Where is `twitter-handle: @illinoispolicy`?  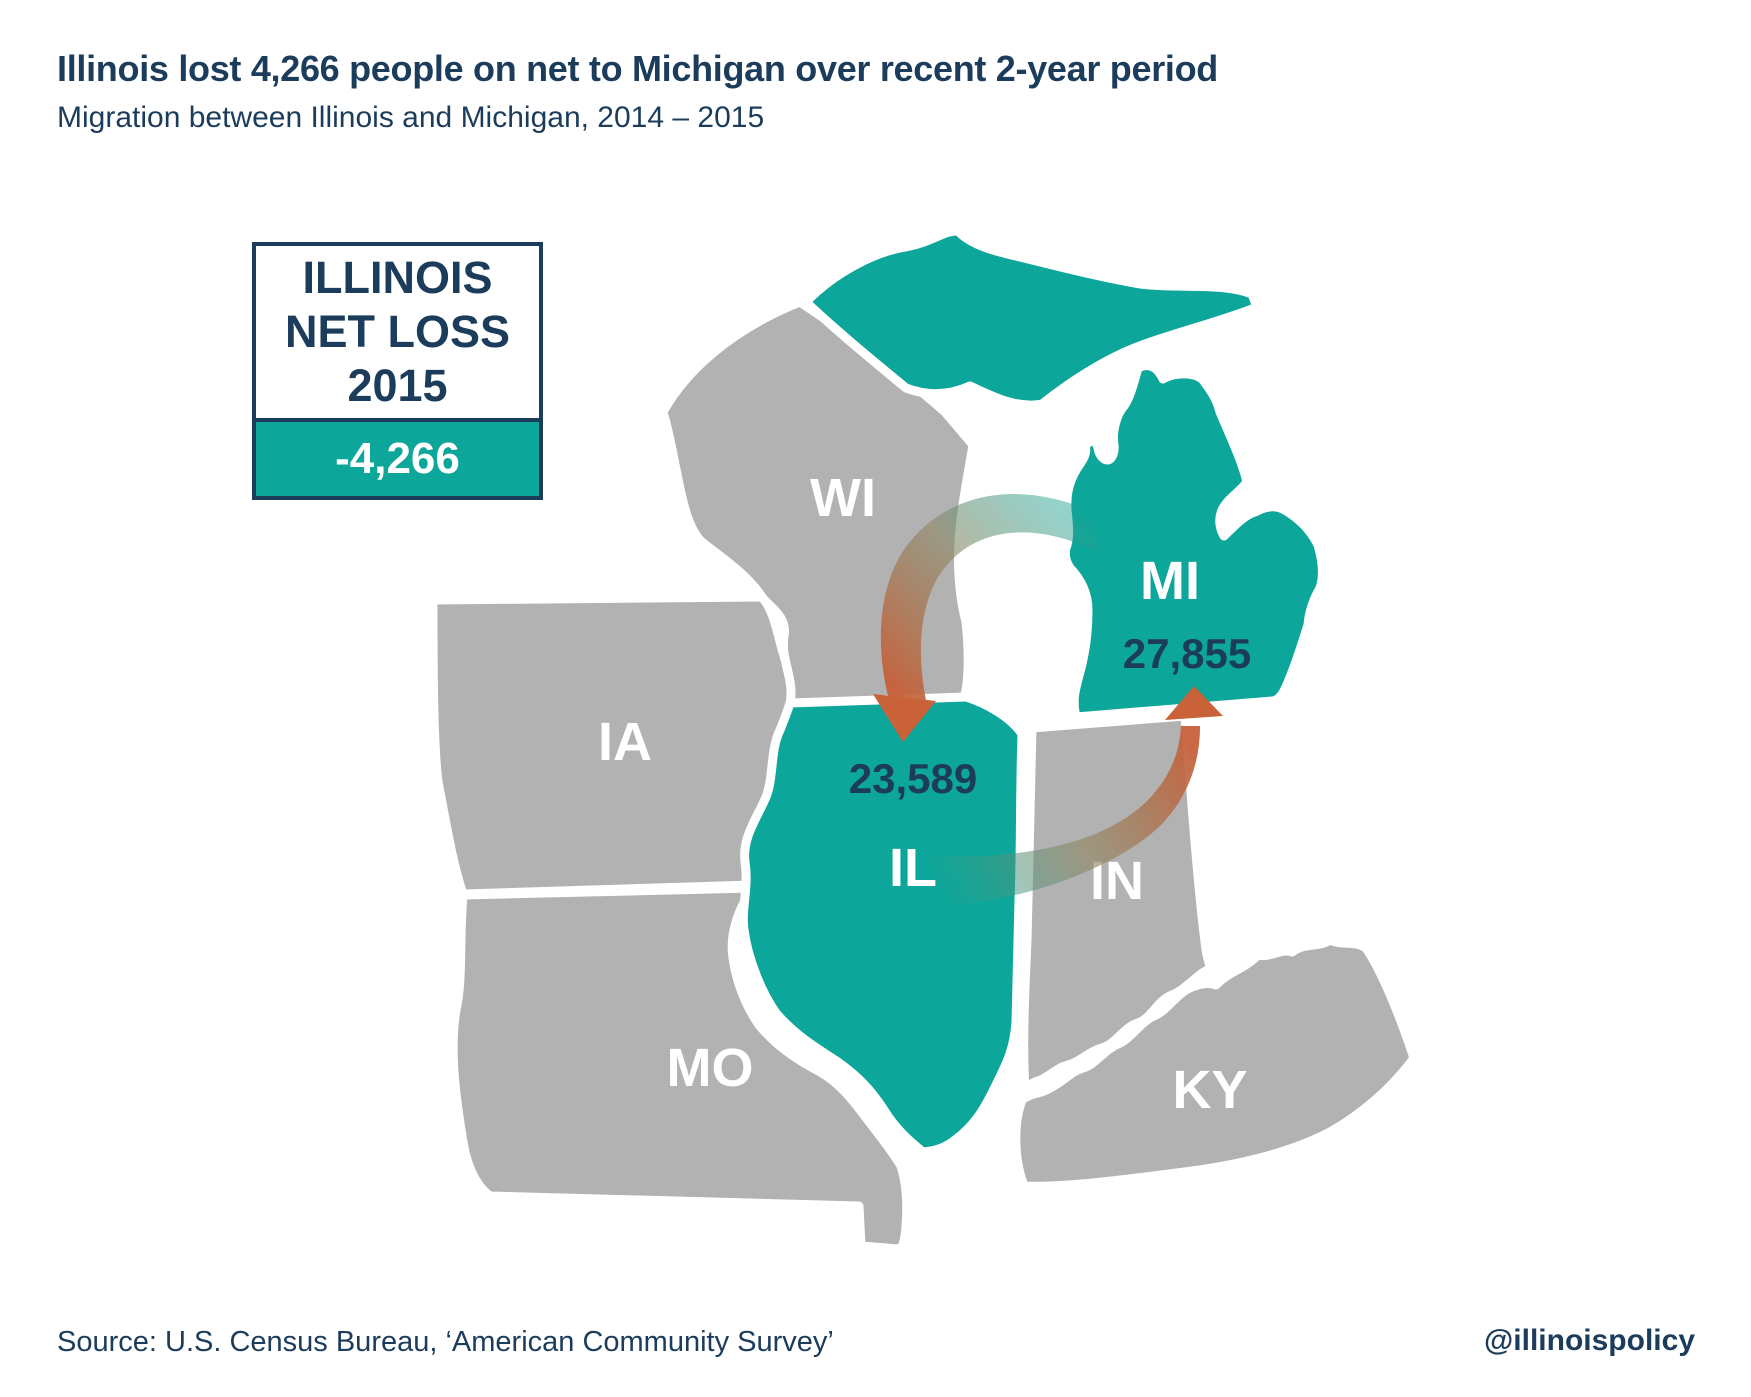
twitter-handle: @illinoispolicy is located at coordinates (1589, 1340).